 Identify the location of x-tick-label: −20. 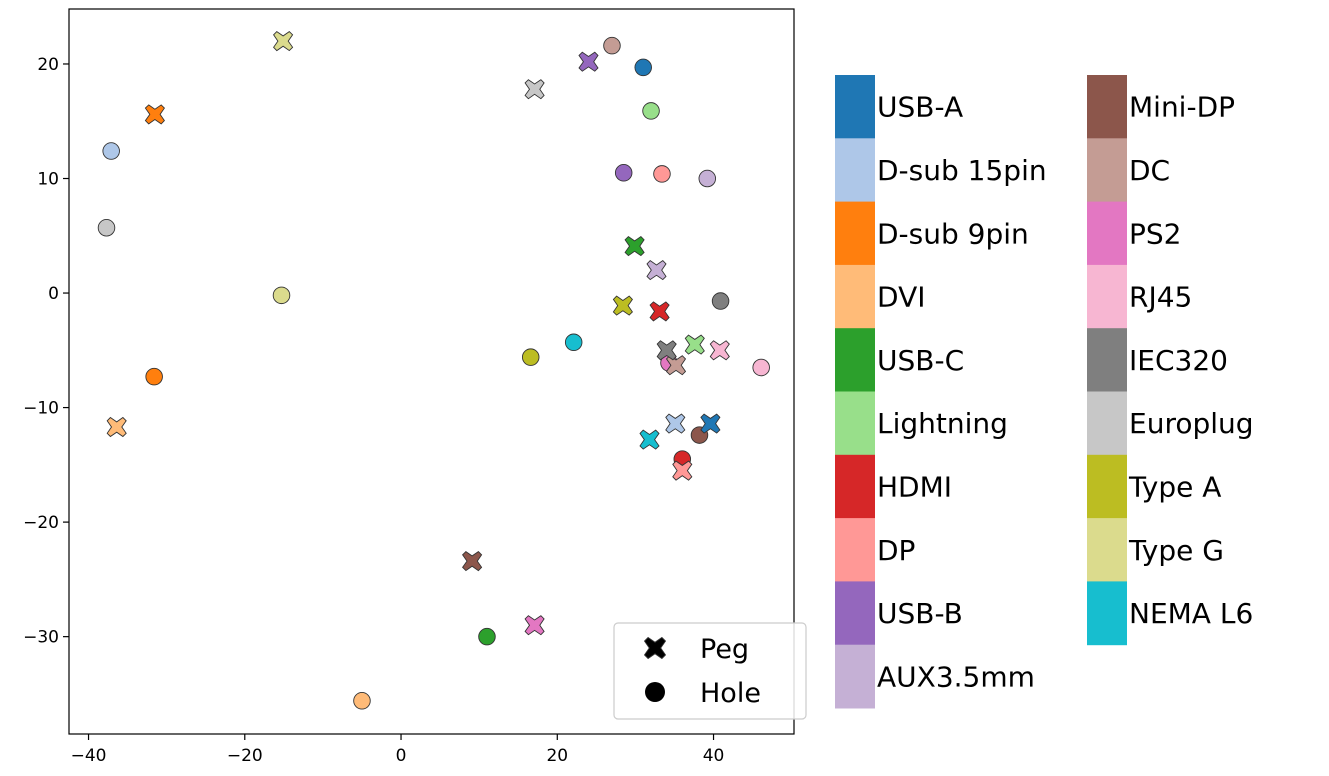
(245, 756).